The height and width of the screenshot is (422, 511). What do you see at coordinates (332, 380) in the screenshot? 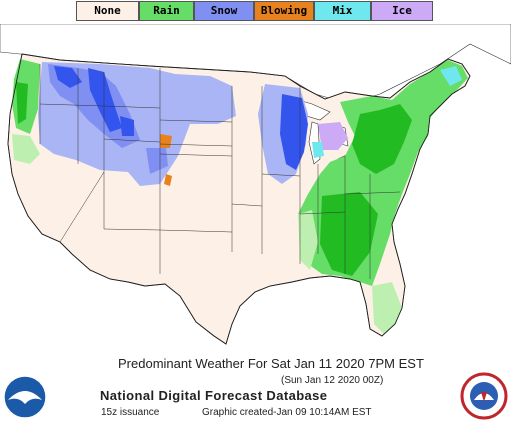
I see `forecast-subtitle: (Sun Jan 12 2020 00Z)` at bounding box center [332, 380].